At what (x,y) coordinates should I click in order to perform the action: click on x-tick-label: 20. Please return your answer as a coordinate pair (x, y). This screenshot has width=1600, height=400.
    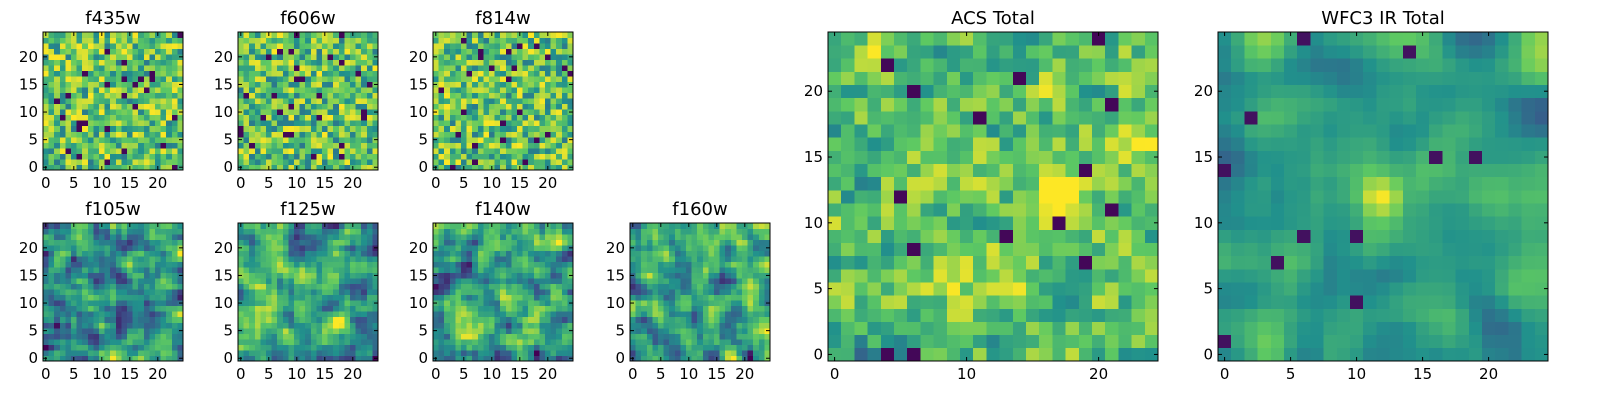
    Looking at the image, I should click on (547, 374).